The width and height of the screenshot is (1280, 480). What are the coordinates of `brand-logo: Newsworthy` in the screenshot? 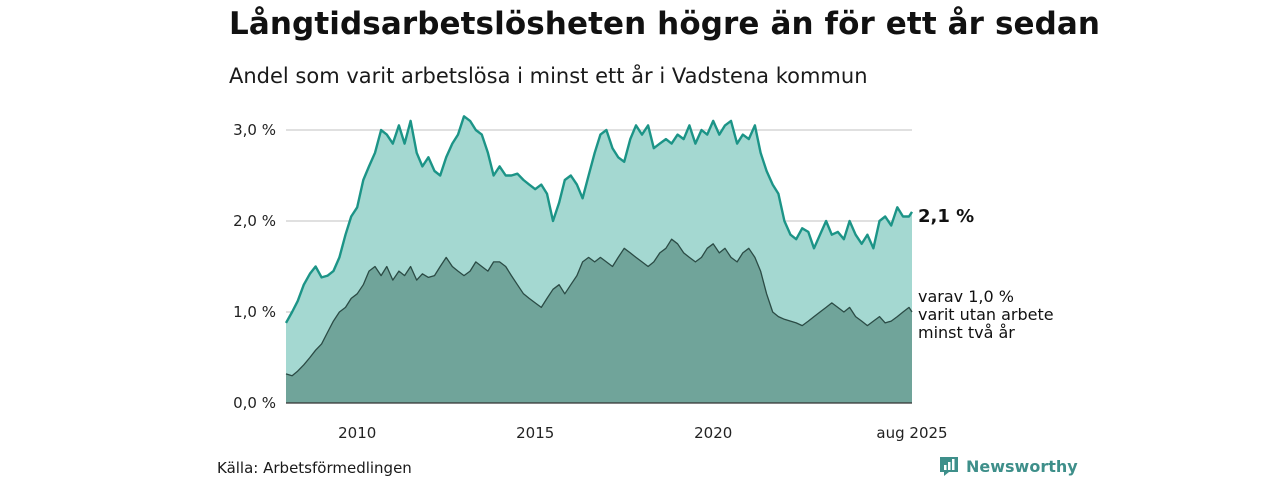 It's located at (1008, 466).